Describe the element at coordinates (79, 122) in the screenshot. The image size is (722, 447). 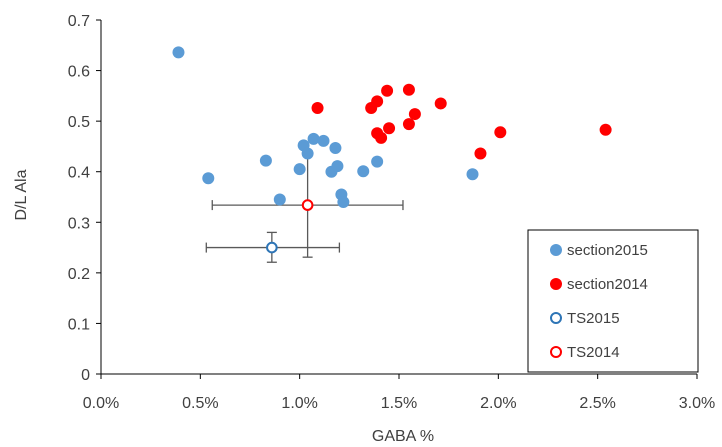
I see `y-tick-label: 0.5` at that location.